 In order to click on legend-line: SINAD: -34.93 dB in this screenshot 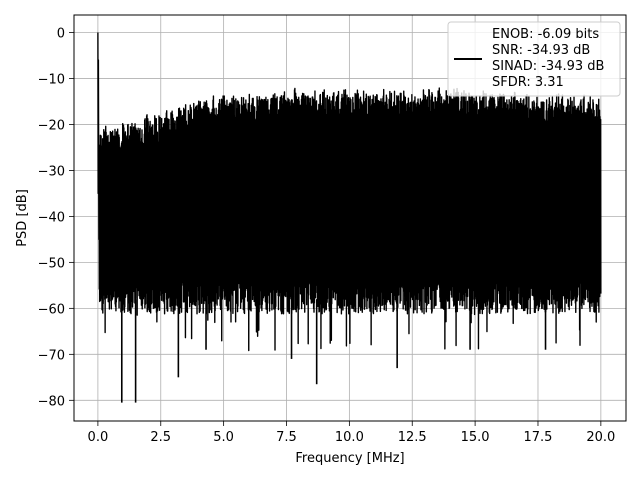, I will do `click(548, 66)`.